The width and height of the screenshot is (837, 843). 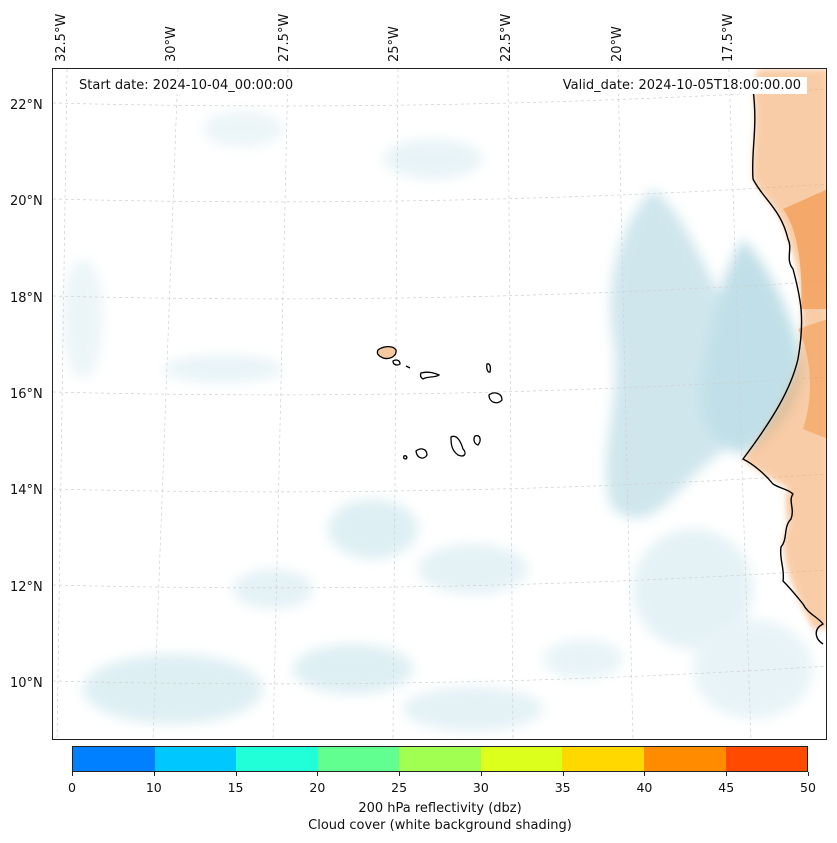 I want to click on africa-land, so click(x=783, y=357).